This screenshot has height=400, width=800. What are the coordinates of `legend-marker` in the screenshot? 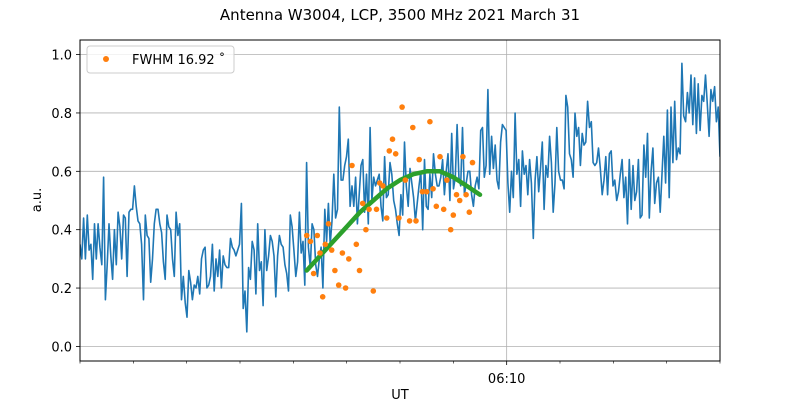 It's located at (106, 59).